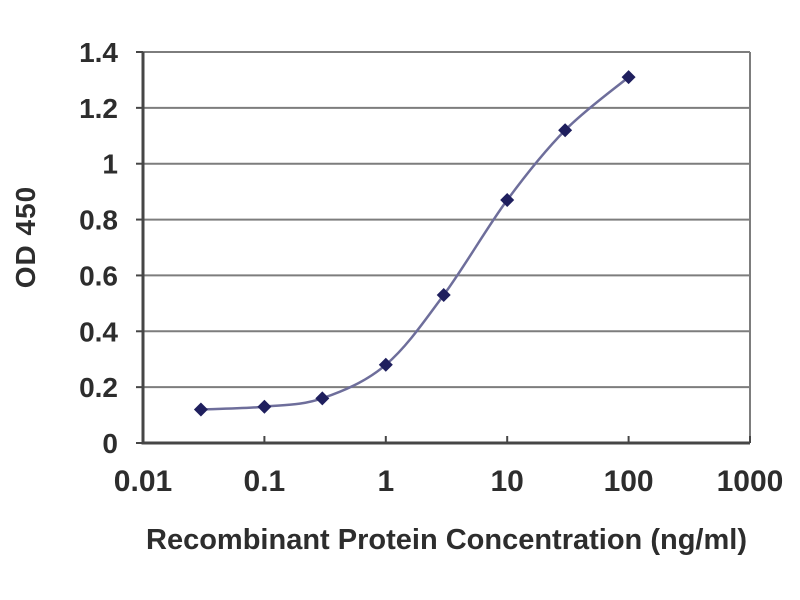  What do you see at coordinates (265, 481) in the screenshot?
I see `x-tick-label: 0.1` at bounding box center [265, 481].